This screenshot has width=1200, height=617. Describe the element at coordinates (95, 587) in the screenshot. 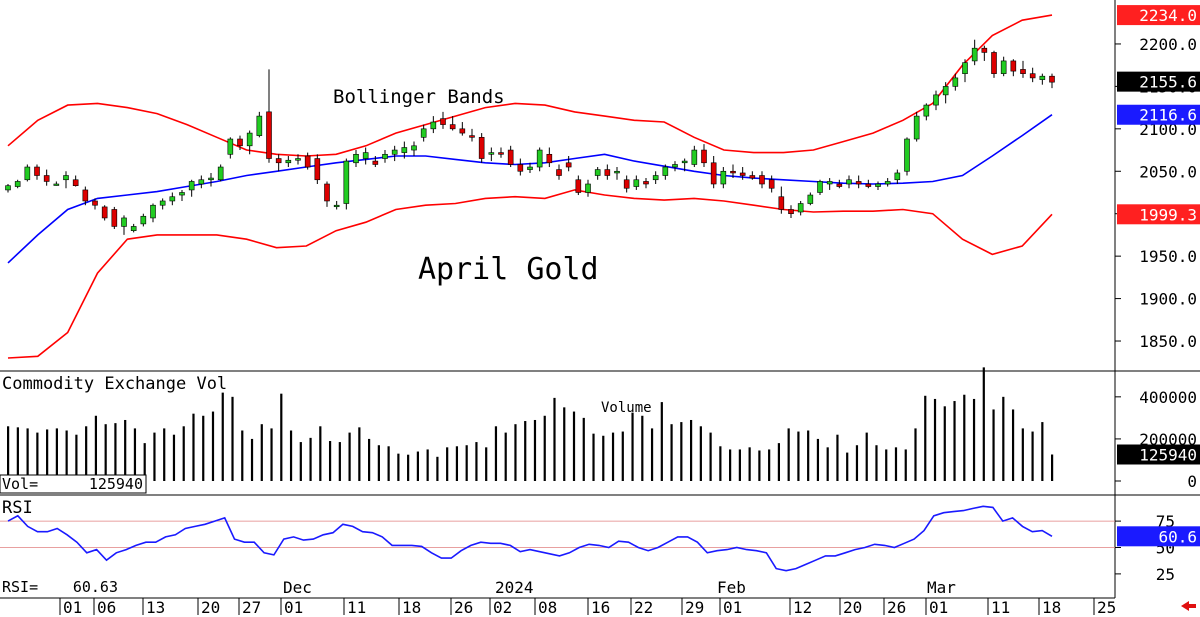

I see `rsi-readout-value: 60.63` at that location.